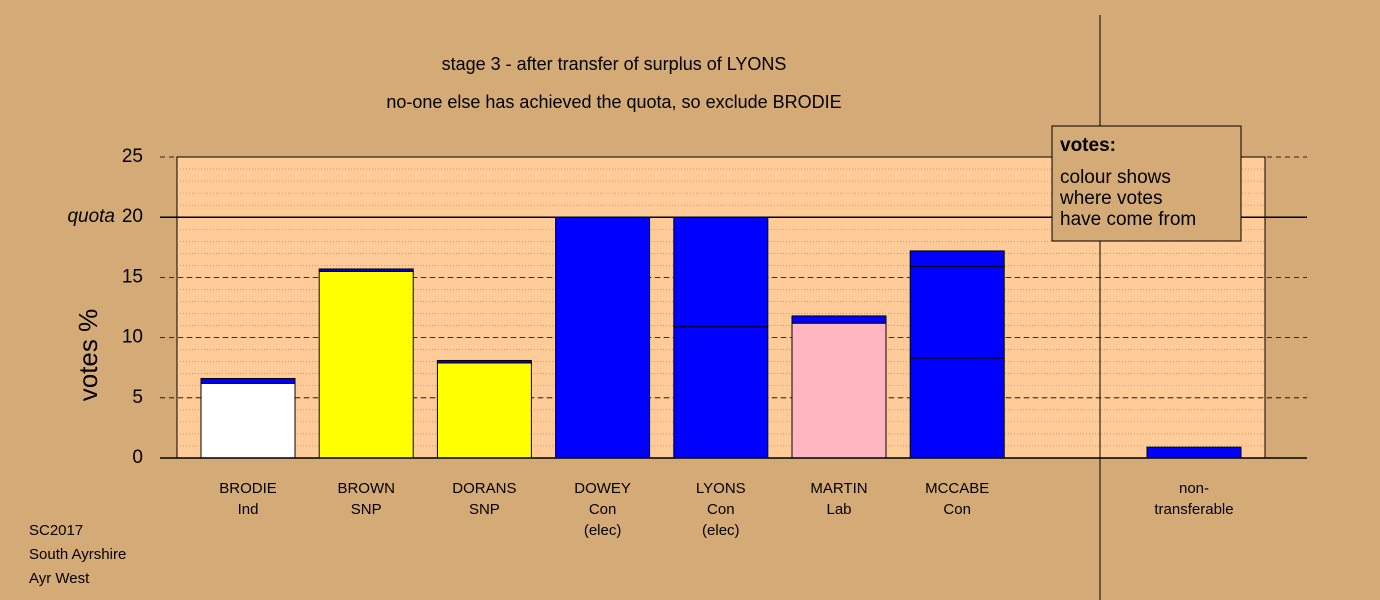 The width and height of the screenshot is (1380, 600). I want to click on x-tick-label: DOWEY, so click(602, 488).